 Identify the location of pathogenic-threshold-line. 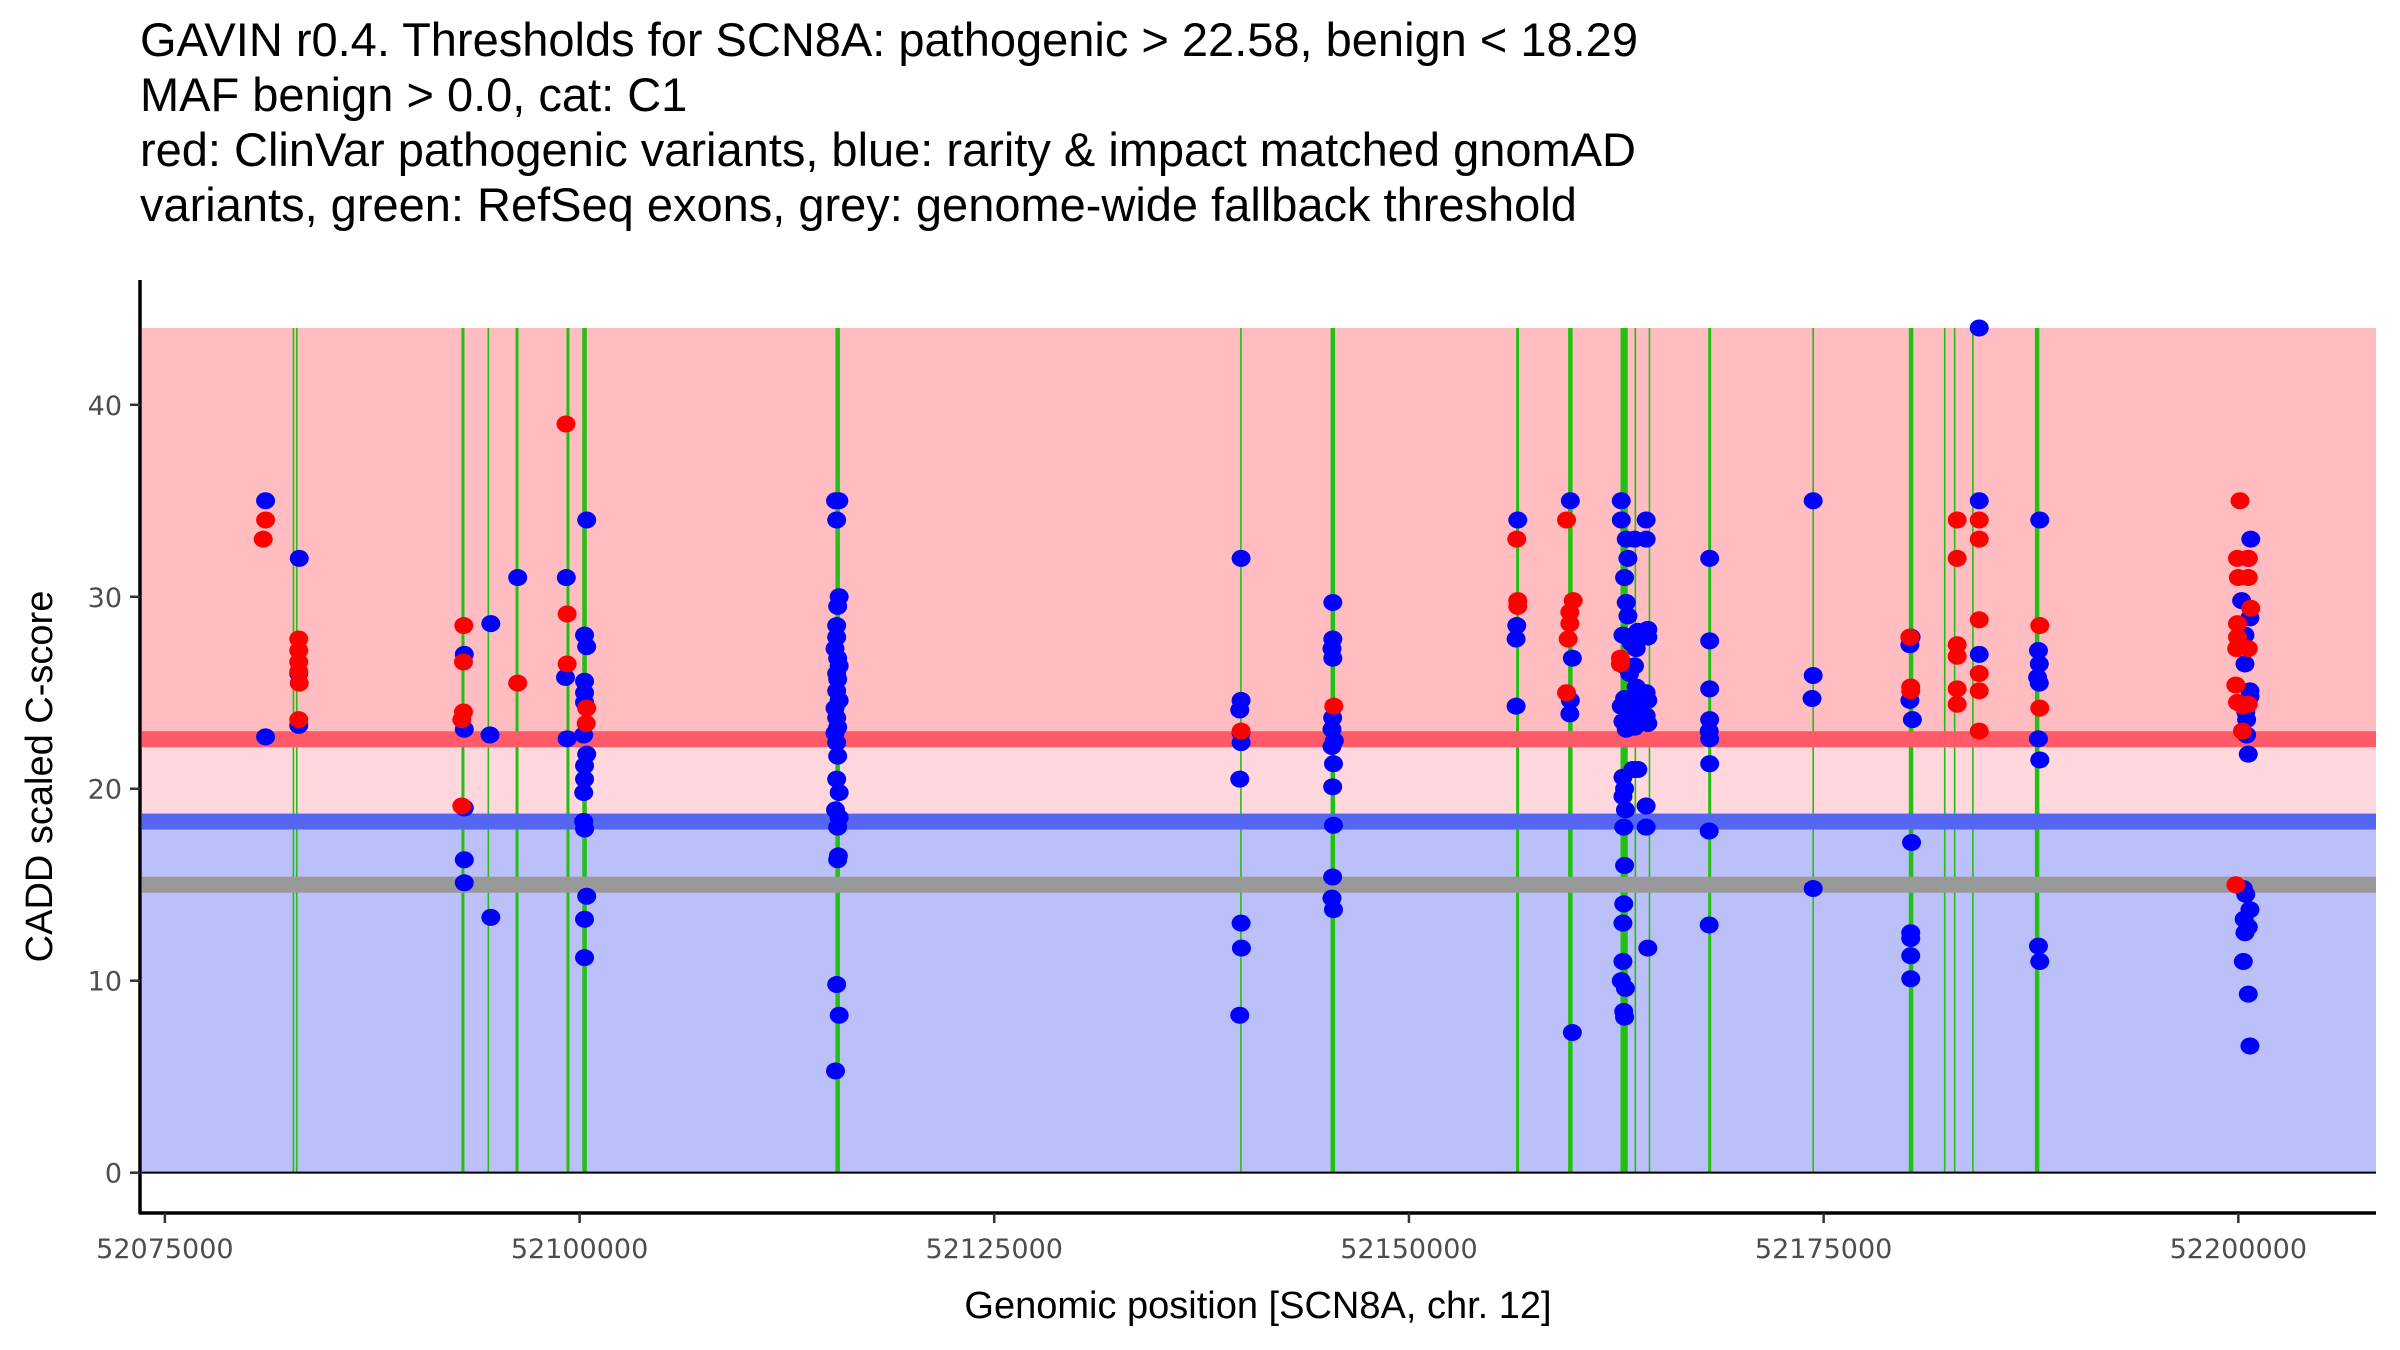
(1259, 739).